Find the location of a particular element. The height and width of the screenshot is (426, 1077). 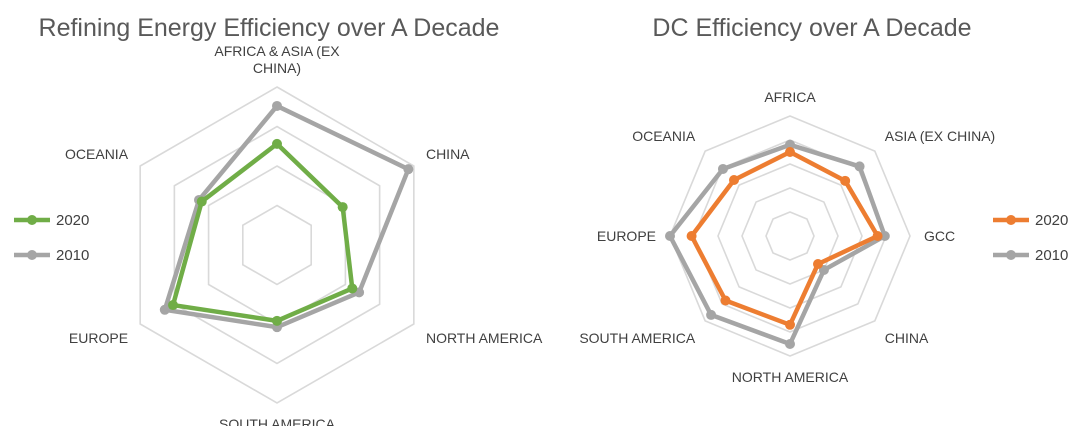

series-line is located at coordinates (286, 216).